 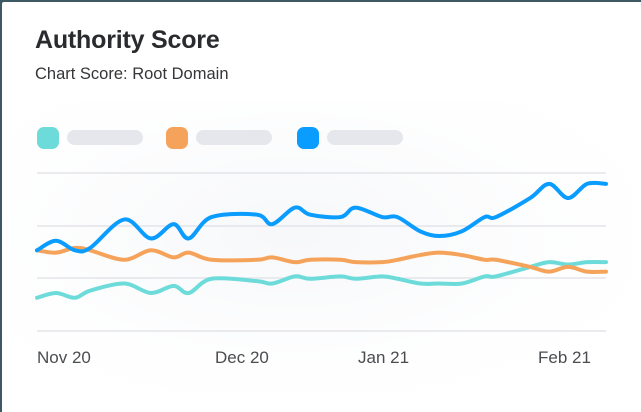 What do you see at coordinates (308, 138) in the screenshot?
I see `legend-swatch-blue-icon` at bounding box center [308, 138].